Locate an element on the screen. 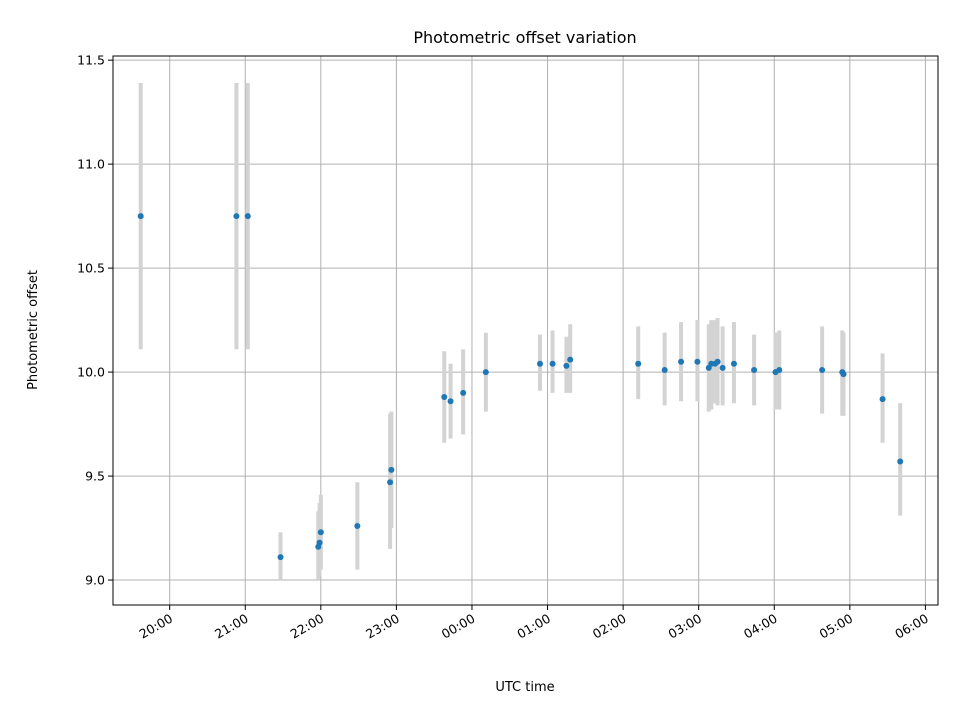 Image resolution: width=960 pixels, height=720 pixels. y-tick-label: 11.5 is located at coordinates (91, 60).